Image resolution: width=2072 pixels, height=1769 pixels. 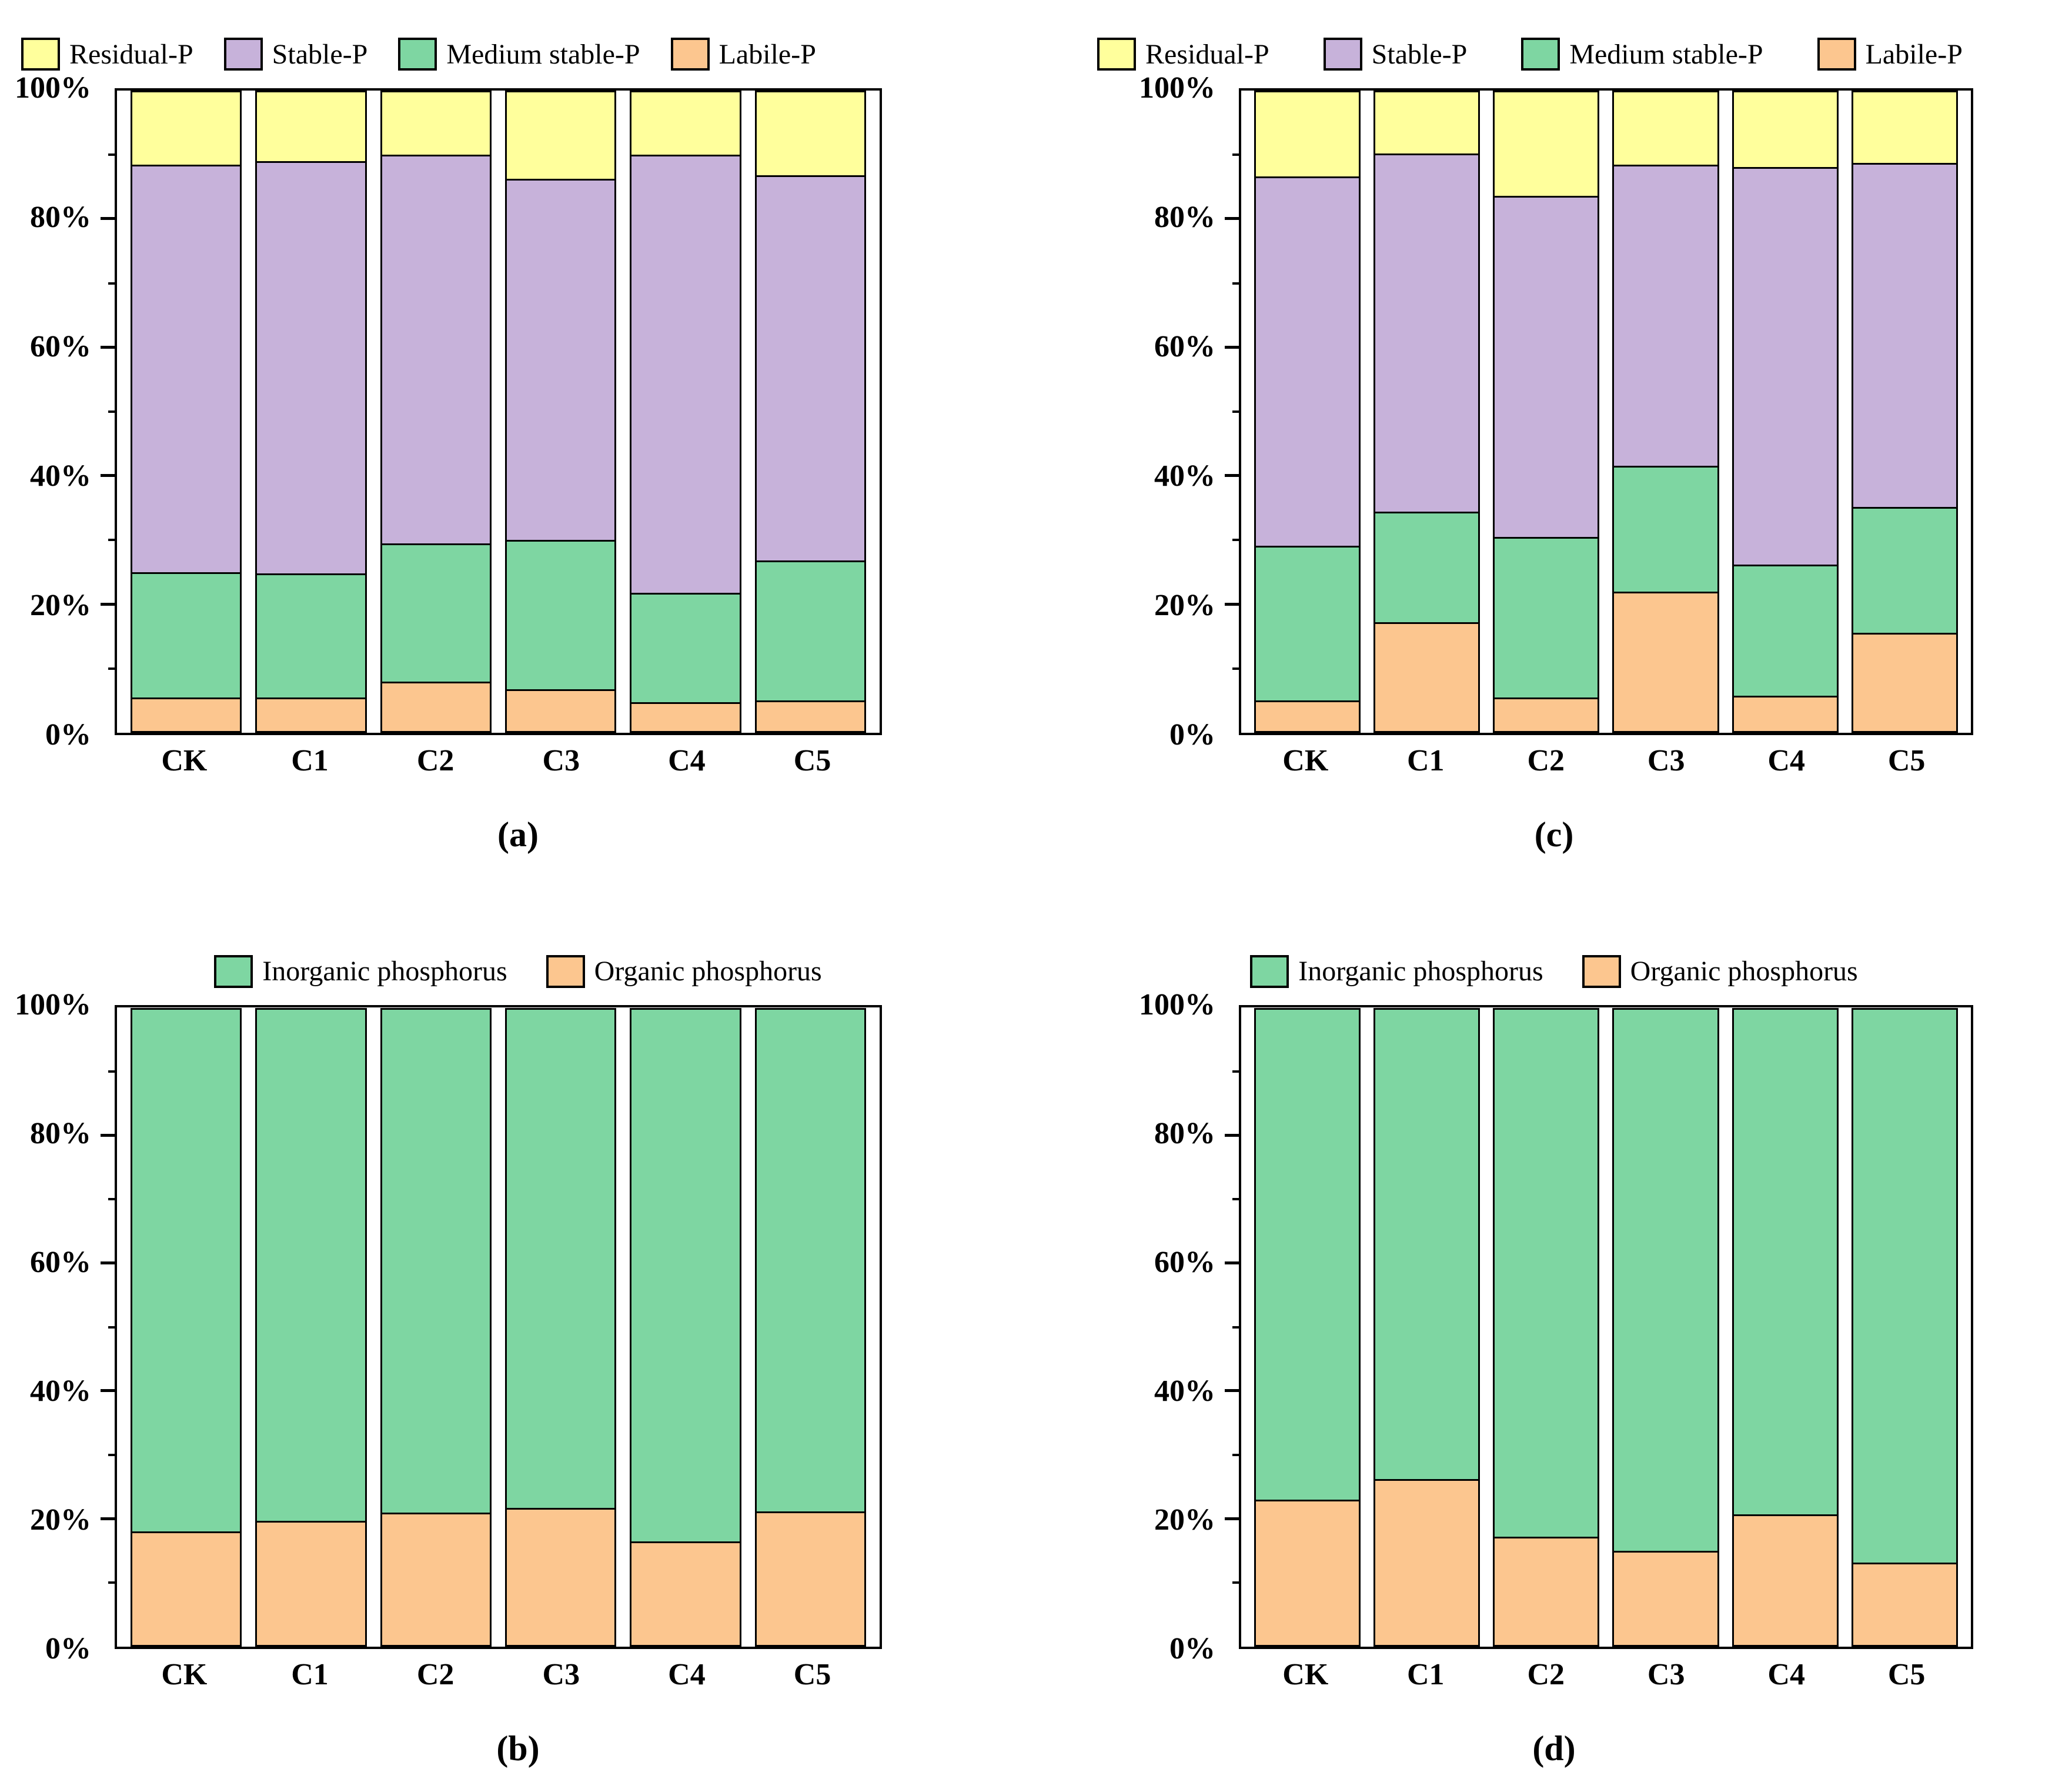 What do you see at coordinates (234, 971) in the screenshot?
I see `legend-swatch-inorganic-phosphorus` at bounding box center [234, 971].